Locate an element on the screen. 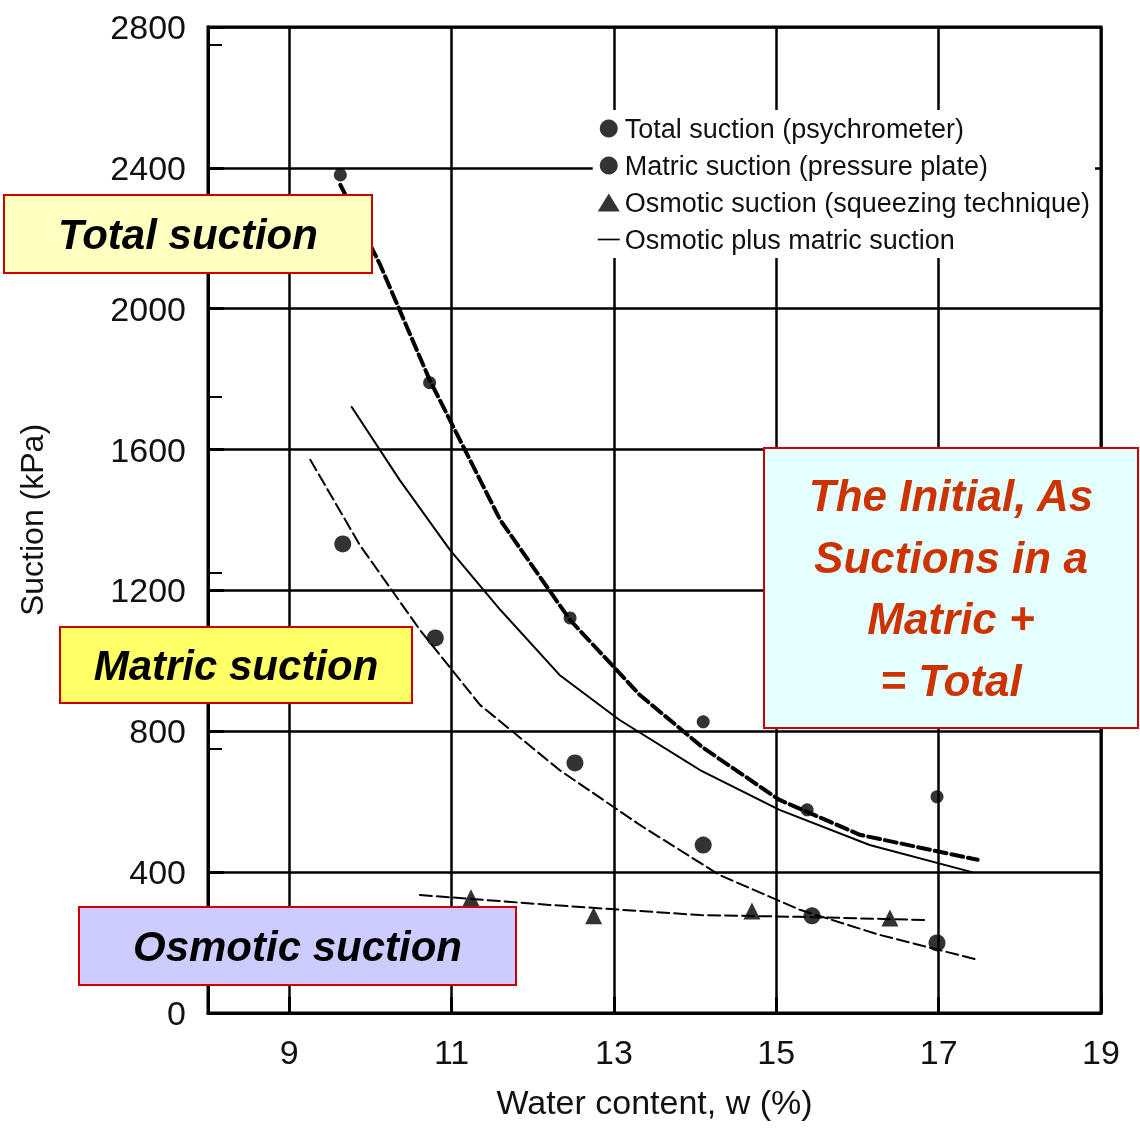 This screenshot has height=1132, width=1140. legend-label: Osmotic plus matric suction is located at coordinates (789, 239).